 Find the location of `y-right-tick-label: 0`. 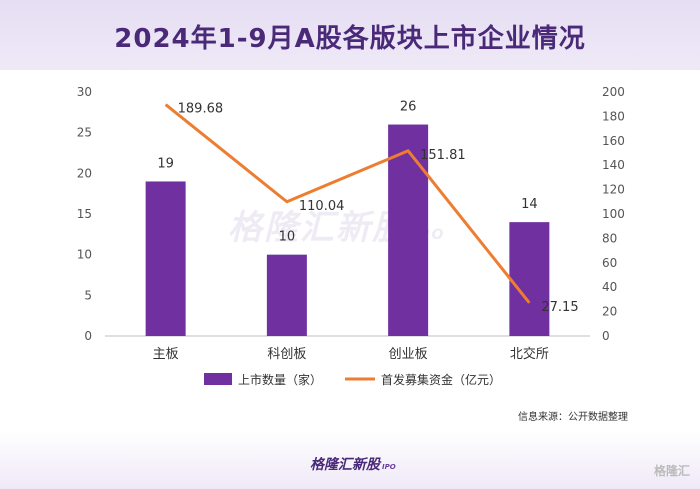

y-right-tick-label: 0 is located at coordinates (606, 336).